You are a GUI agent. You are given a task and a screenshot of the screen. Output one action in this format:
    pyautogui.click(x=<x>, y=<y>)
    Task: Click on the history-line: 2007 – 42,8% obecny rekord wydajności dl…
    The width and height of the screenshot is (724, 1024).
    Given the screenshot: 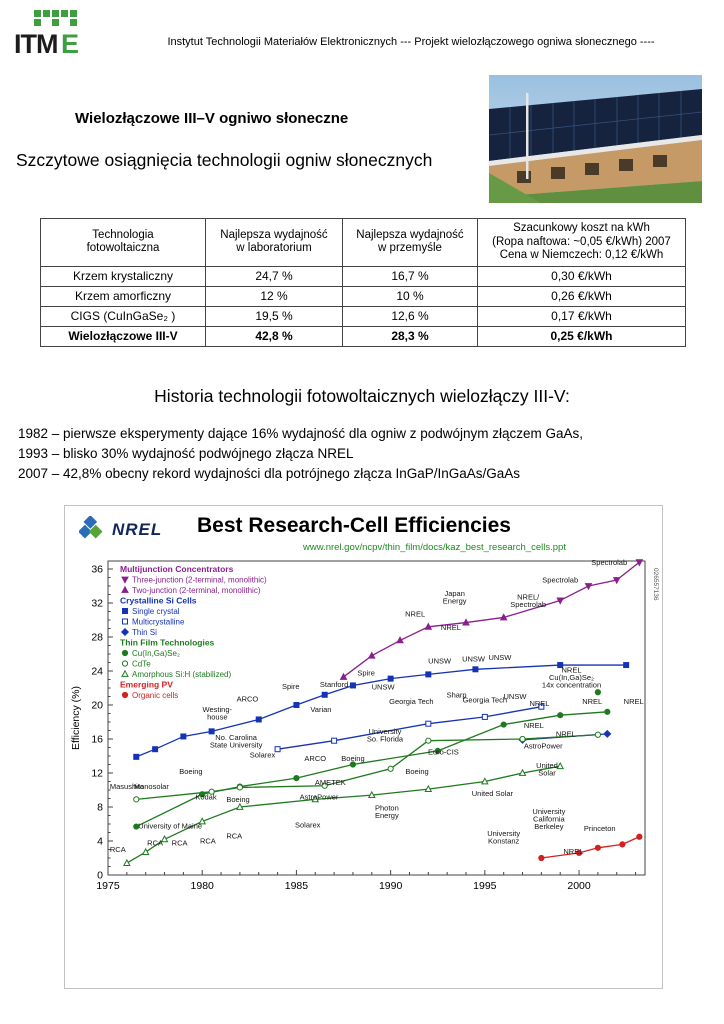 What is the action you would take?
    pyautogui.click(x=269, y=473)
    